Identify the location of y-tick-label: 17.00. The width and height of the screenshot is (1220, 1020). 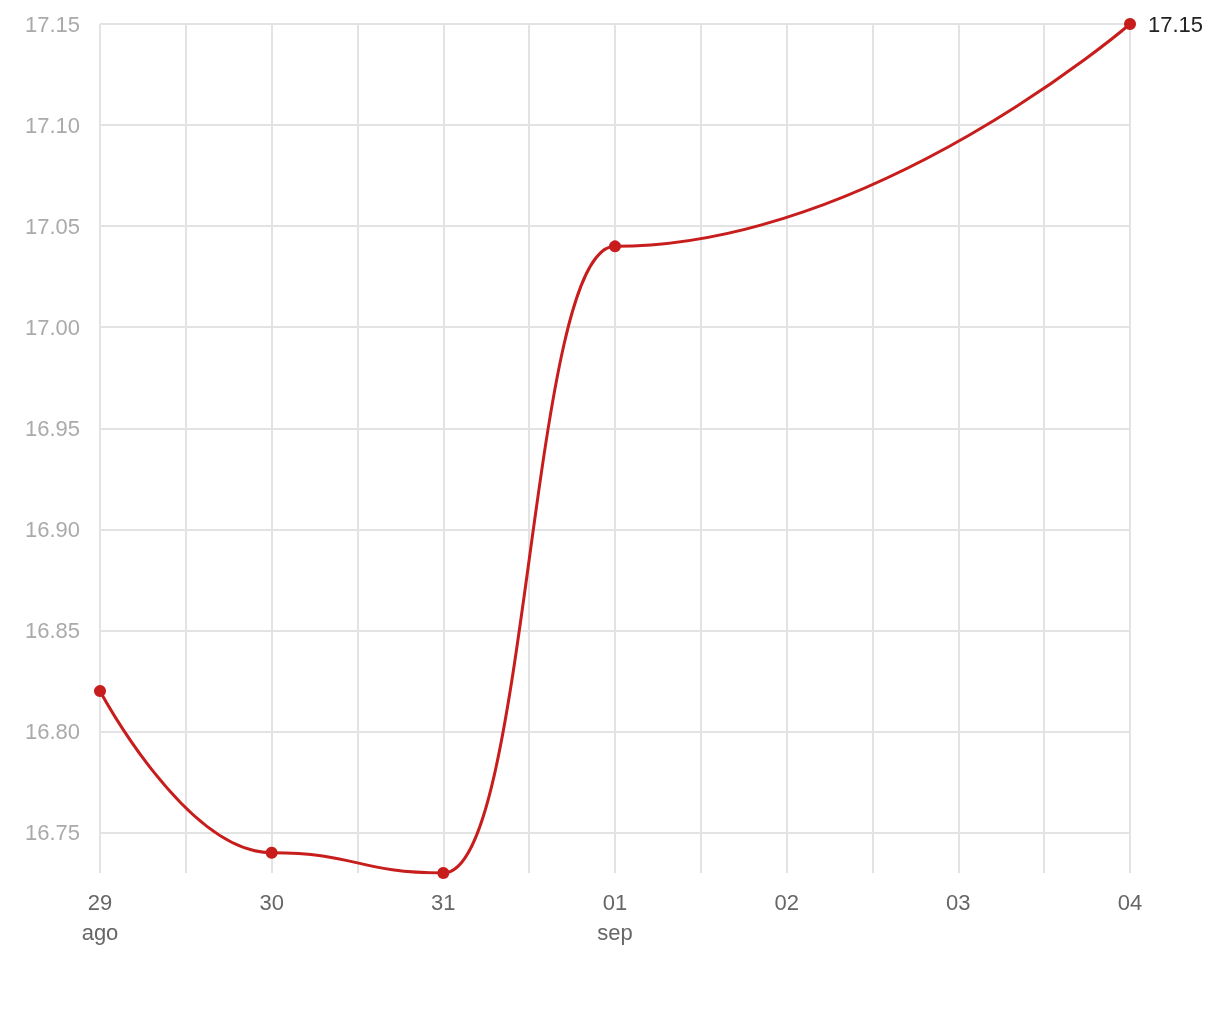
(52, 327).